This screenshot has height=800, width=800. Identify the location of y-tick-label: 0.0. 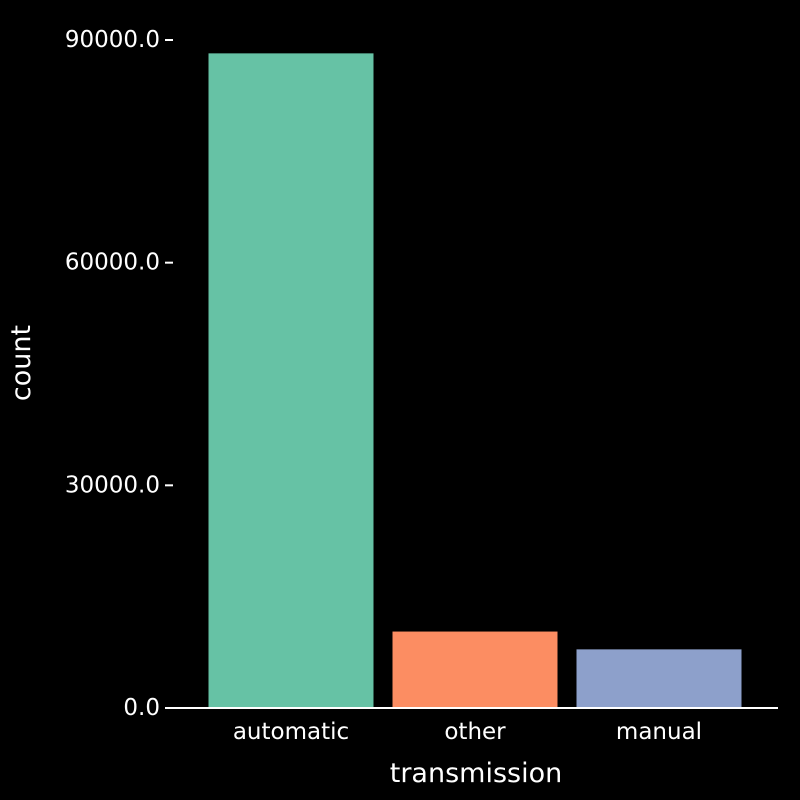
(141, 708).